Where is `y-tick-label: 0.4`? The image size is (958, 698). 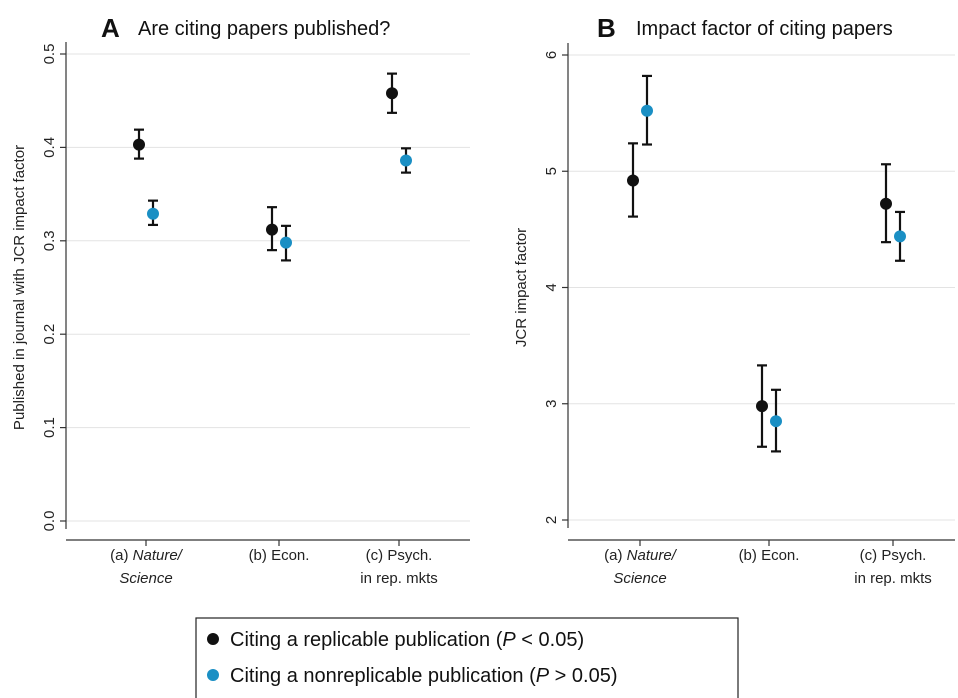 y-tick-label: 0.4 is located at coordinates (49, 147).